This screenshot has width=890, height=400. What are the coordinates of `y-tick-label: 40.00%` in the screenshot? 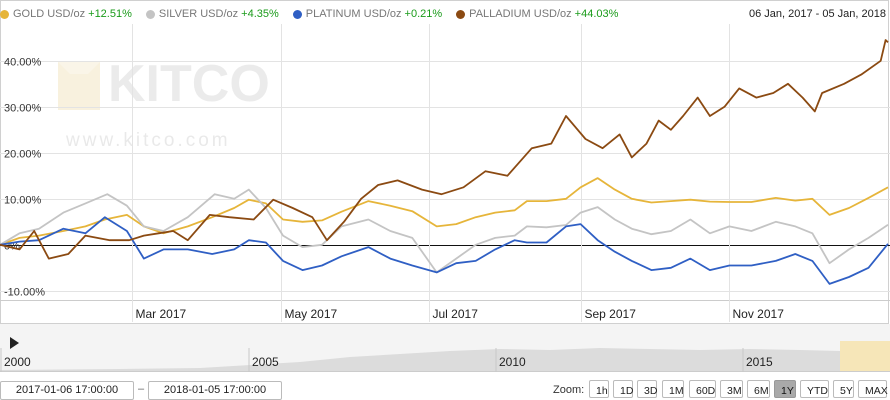 It's located at (23, 63).